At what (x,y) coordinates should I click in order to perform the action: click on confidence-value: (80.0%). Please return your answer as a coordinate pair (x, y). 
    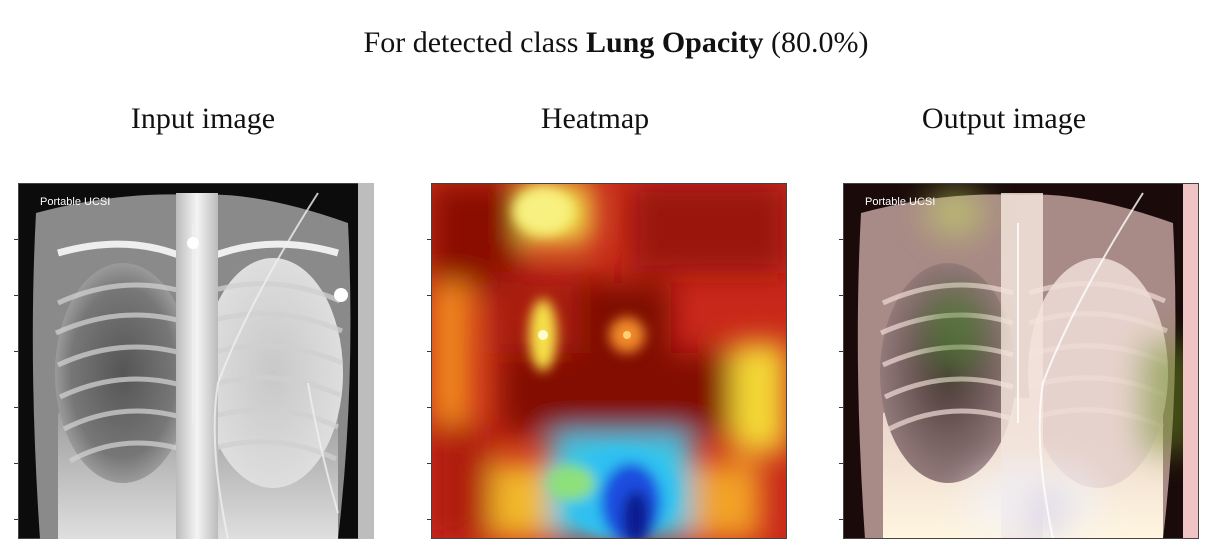
    Looking at the image, I should click on (819, 42).